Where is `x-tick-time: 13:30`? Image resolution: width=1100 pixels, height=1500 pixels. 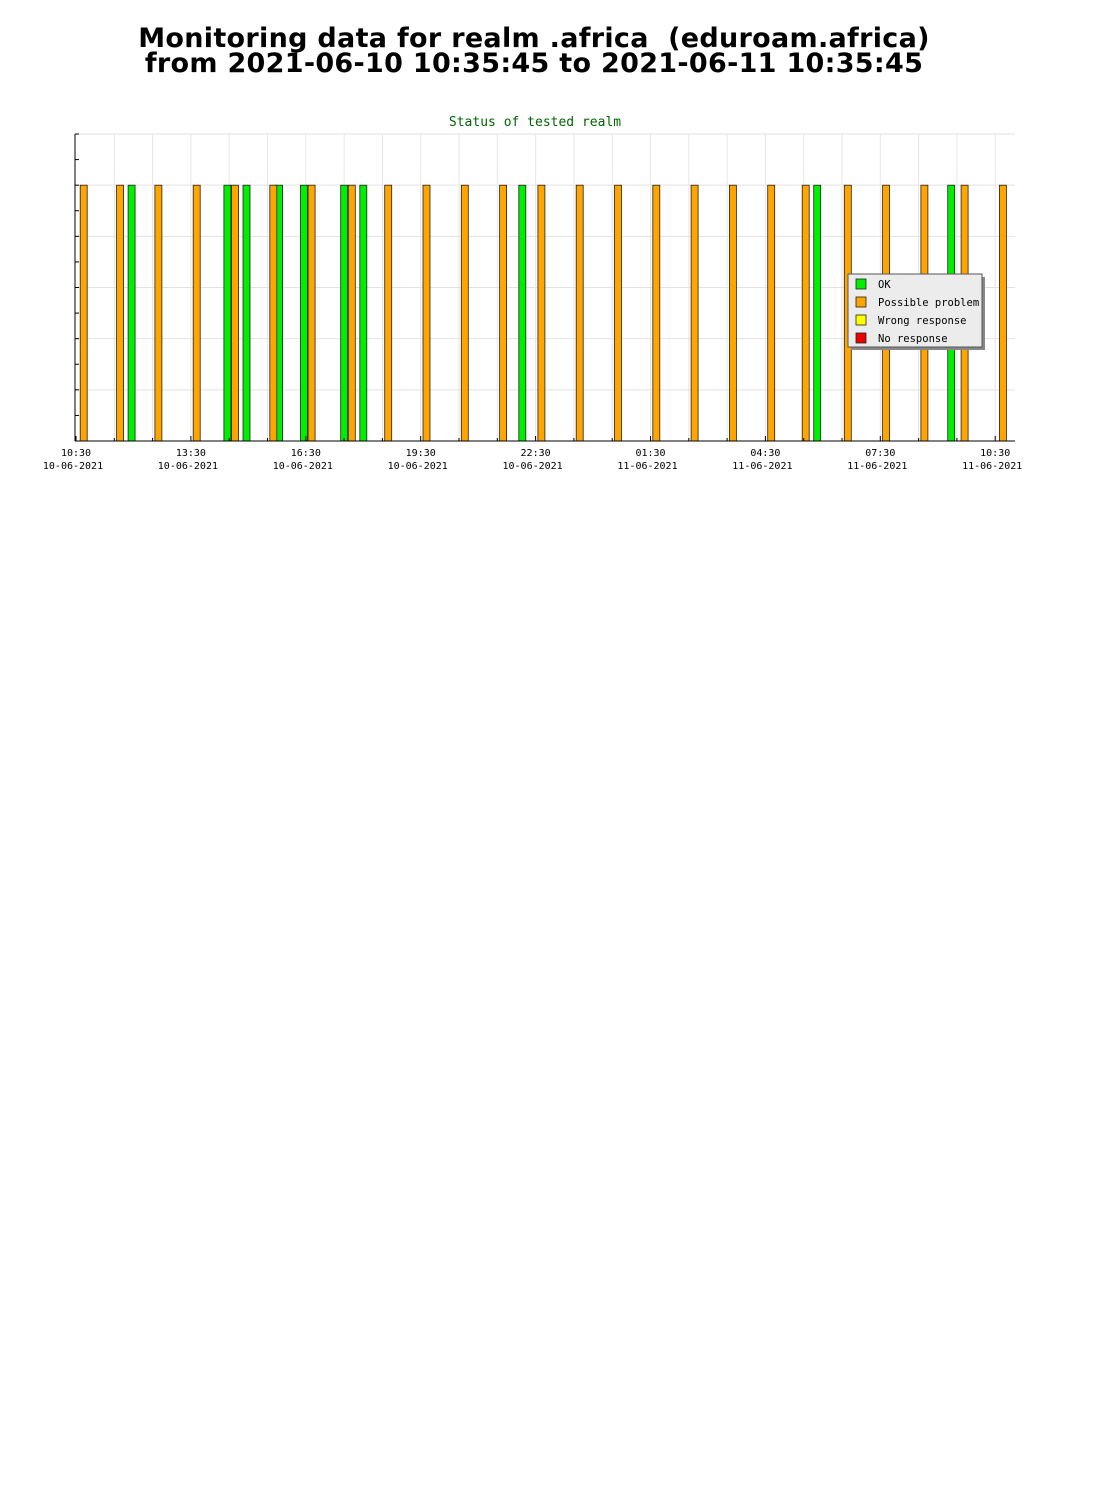 x-tick-time: 13:30 is located at coordinates (191, 453).